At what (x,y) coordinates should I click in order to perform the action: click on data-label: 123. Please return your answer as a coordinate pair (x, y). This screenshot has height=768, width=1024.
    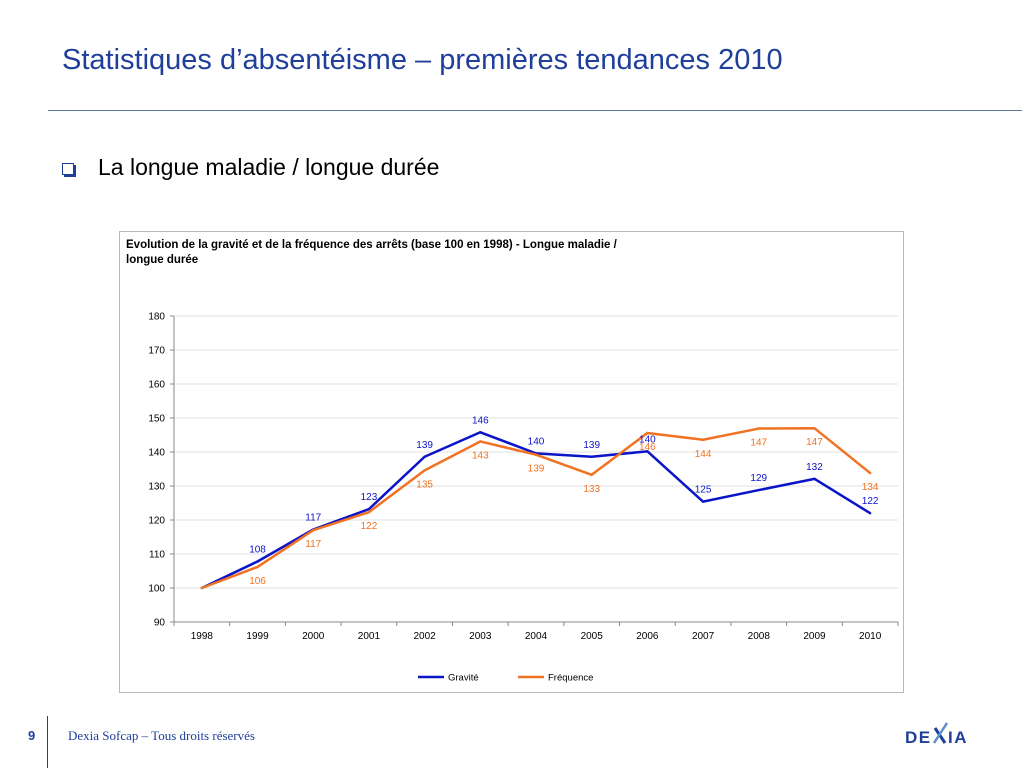
    Looking at the image, I should click on (369, 497).